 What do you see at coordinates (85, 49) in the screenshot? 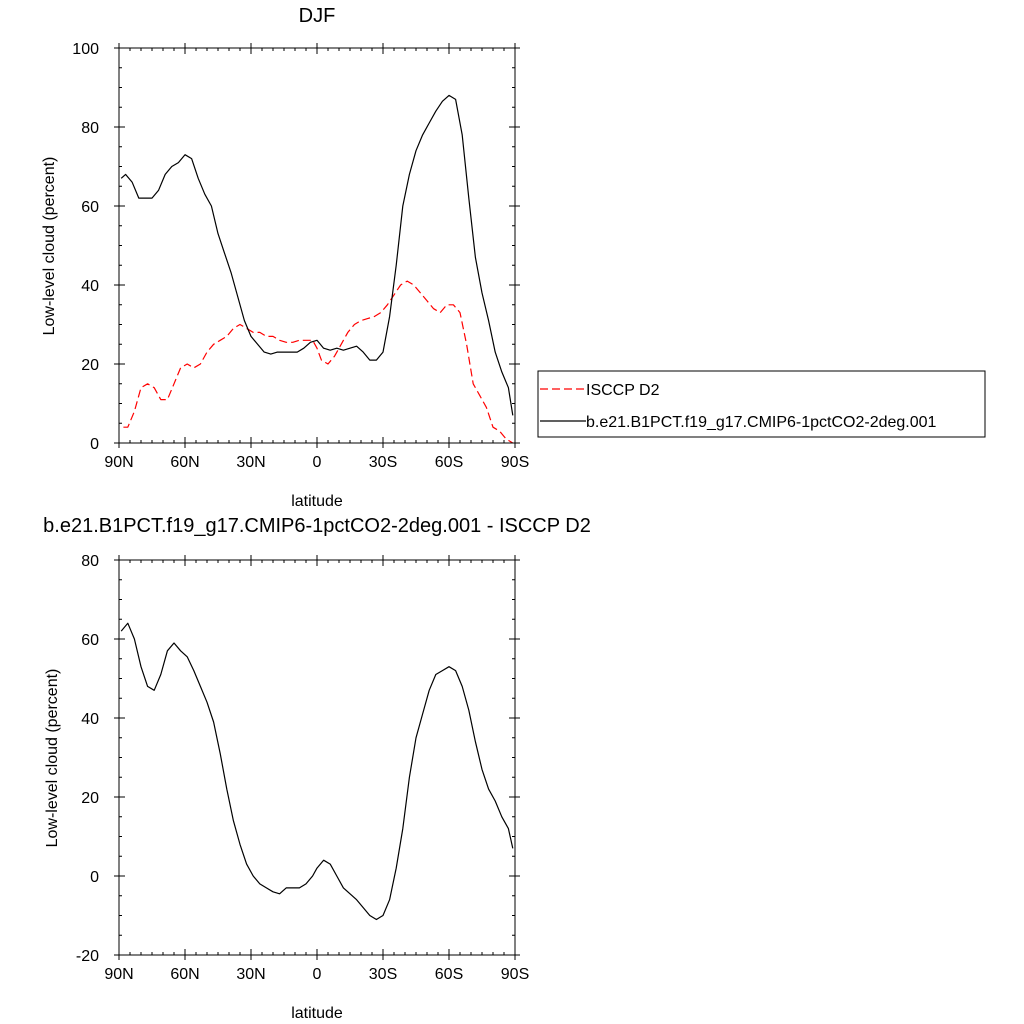
I see `top-chart-y-tick-label: 100` at bounding box center [85, 49].